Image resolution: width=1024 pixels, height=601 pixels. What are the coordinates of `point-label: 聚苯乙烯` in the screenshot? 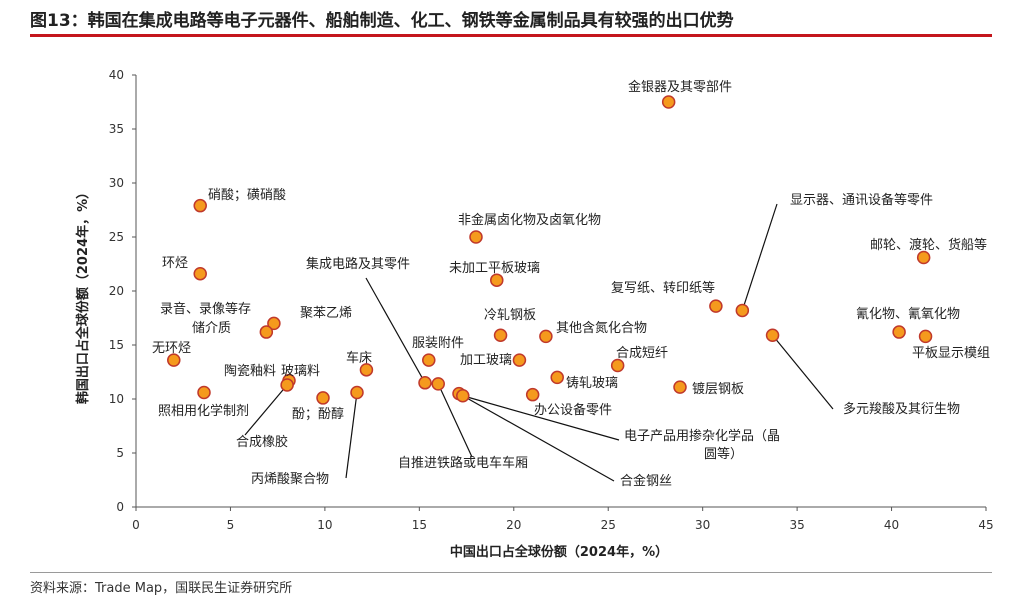 It's located at (326, 313).